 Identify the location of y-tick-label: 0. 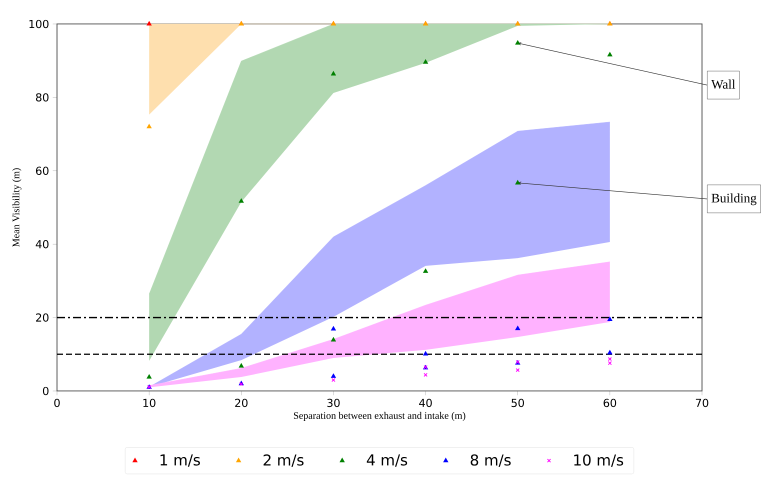
(45, 391).